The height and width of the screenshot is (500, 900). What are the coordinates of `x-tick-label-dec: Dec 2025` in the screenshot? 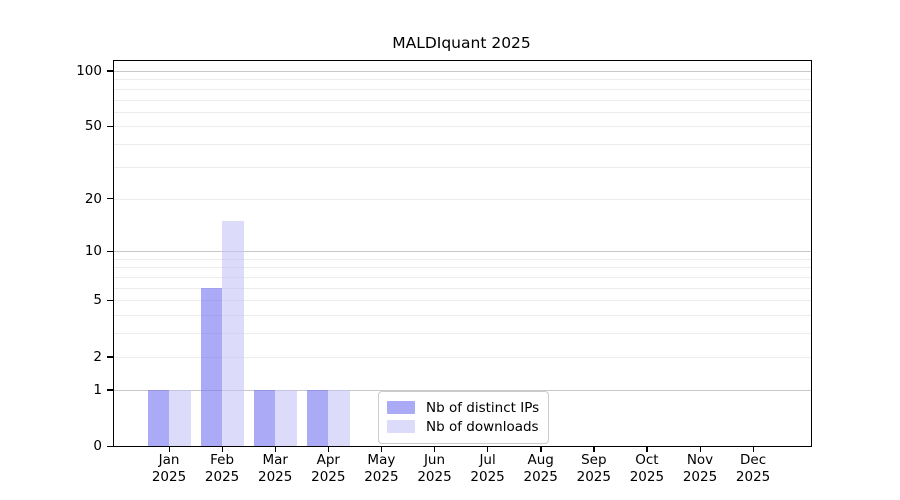 It's located at (753, 469).